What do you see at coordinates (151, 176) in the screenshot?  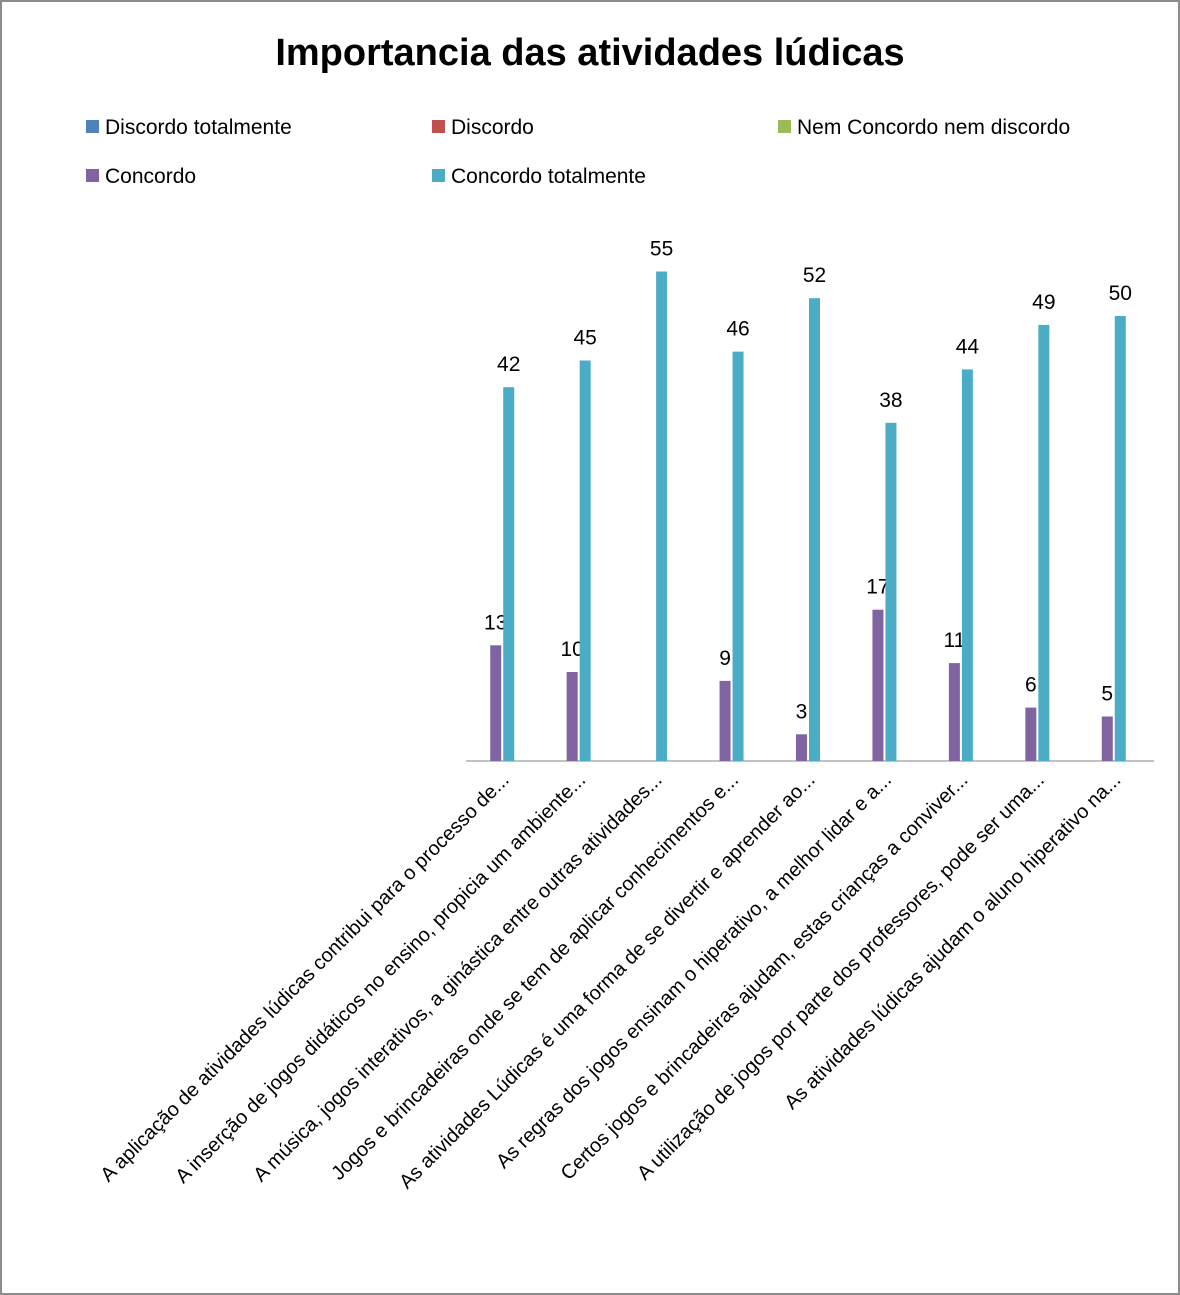 I see `legend-label: Concordo` at bounding box center [151, 176].